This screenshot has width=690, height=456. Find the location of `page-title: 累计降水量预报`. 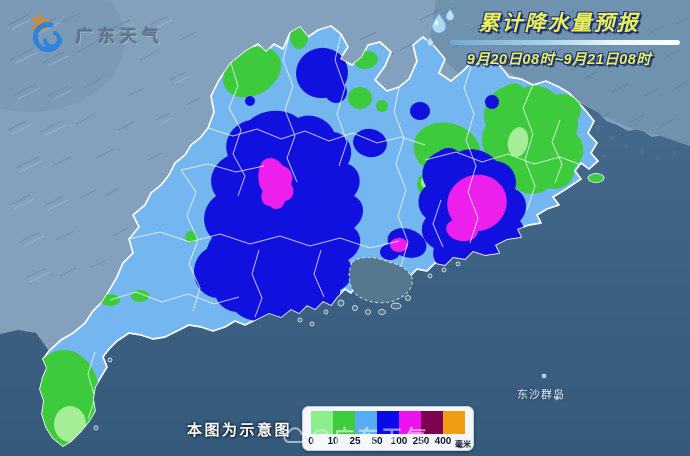

page-title: 累计降水量预报 is located at coordinates (559, 23).